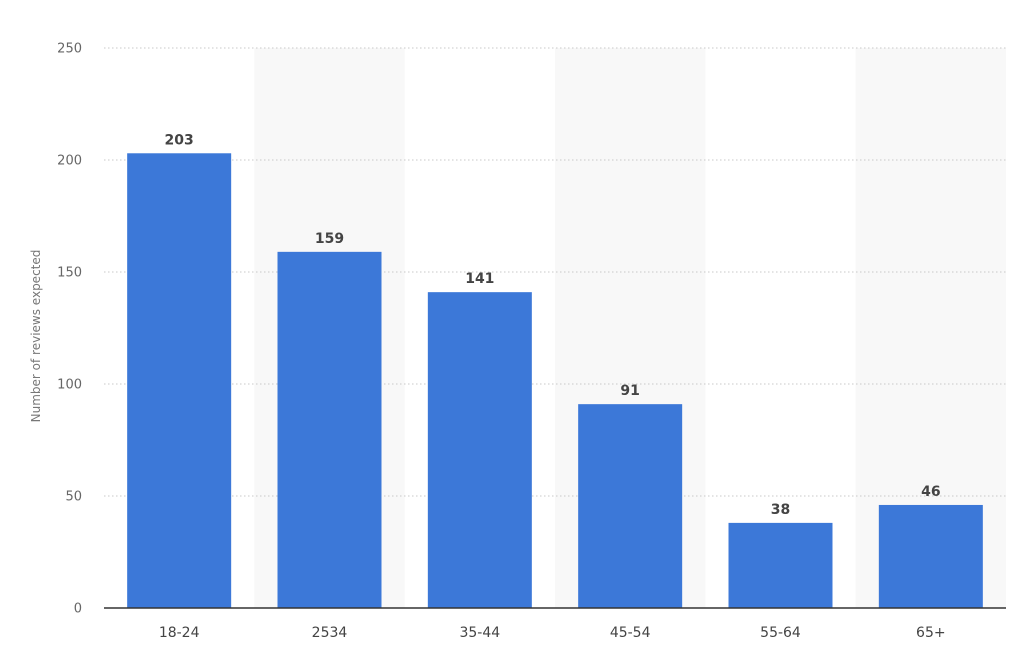  I want to click on x-tick-label-55-64: 55-64, so click(780, 633).